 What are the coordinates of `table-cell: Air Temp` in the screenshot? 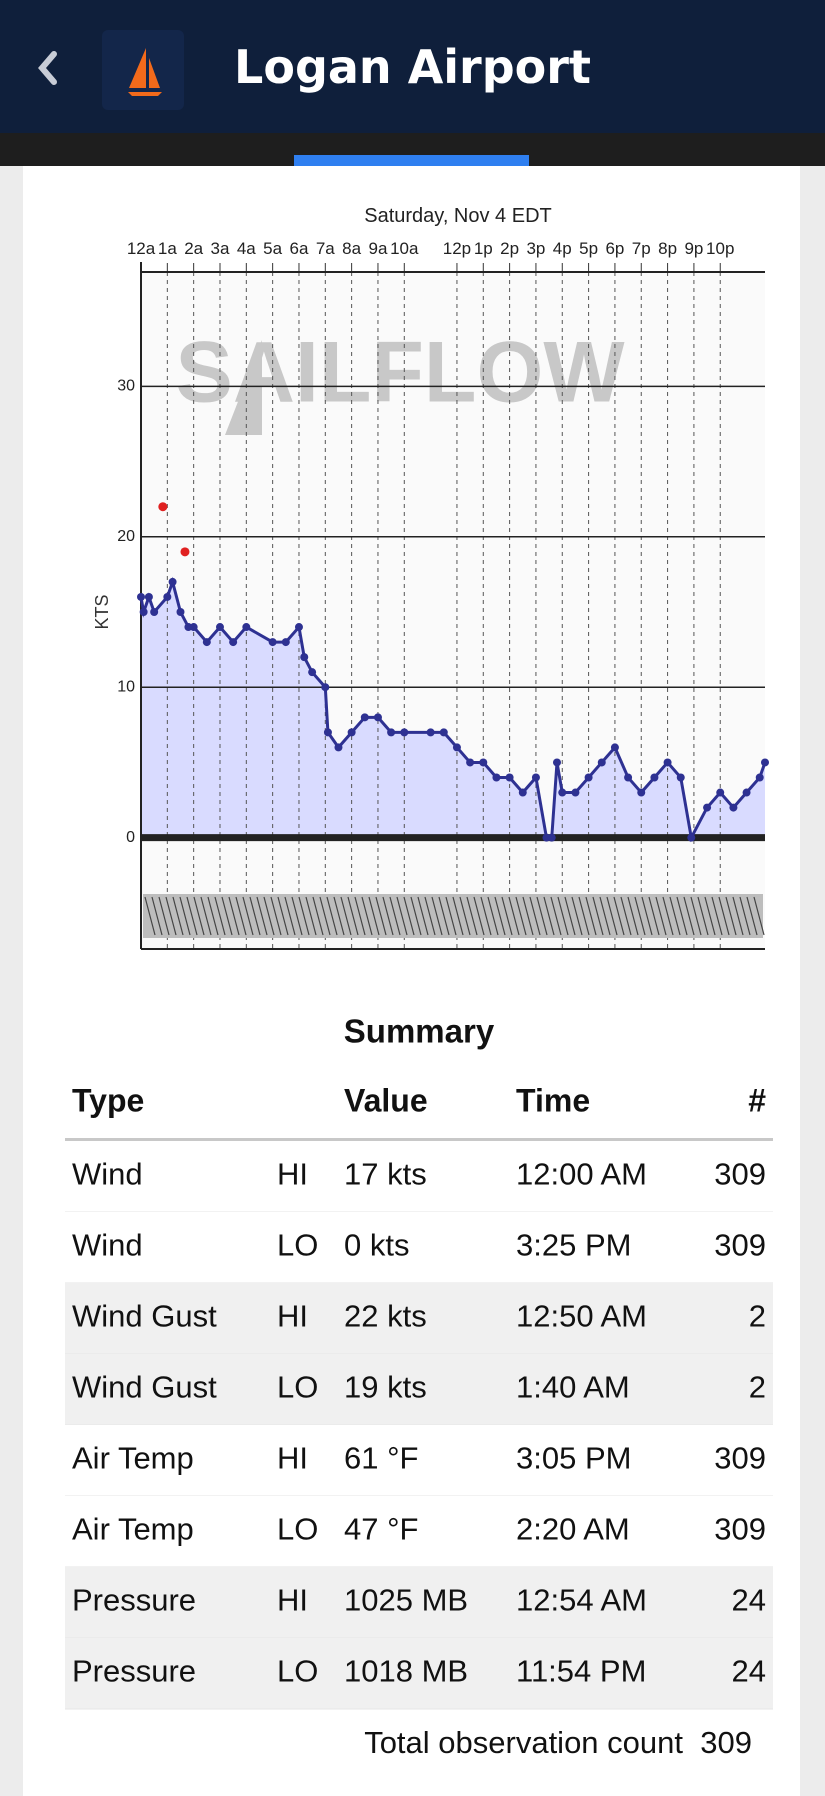 It's located at (133, 1529).